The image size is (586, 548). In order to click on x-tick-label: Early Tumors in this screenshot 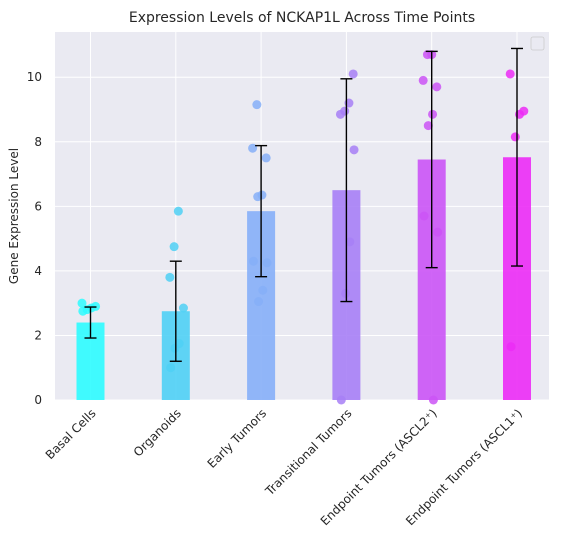, I will do `click(237, 438)`.